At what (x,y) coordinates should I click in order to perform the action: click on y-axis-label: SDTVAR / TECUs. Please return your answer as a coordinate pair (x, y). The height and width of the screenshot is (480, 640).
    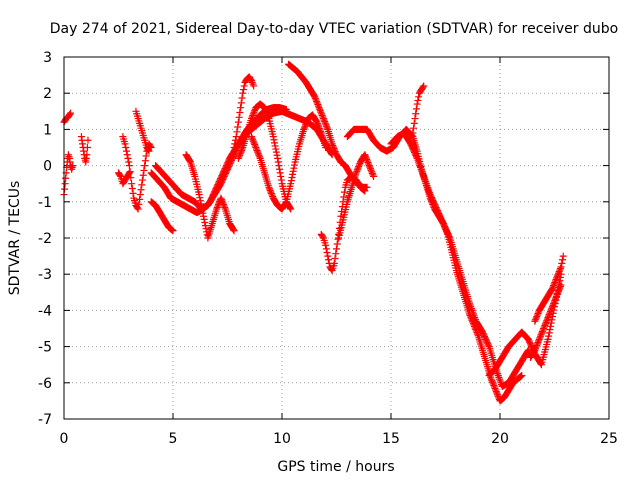
    Looking at the image, I should click on (15, 238).